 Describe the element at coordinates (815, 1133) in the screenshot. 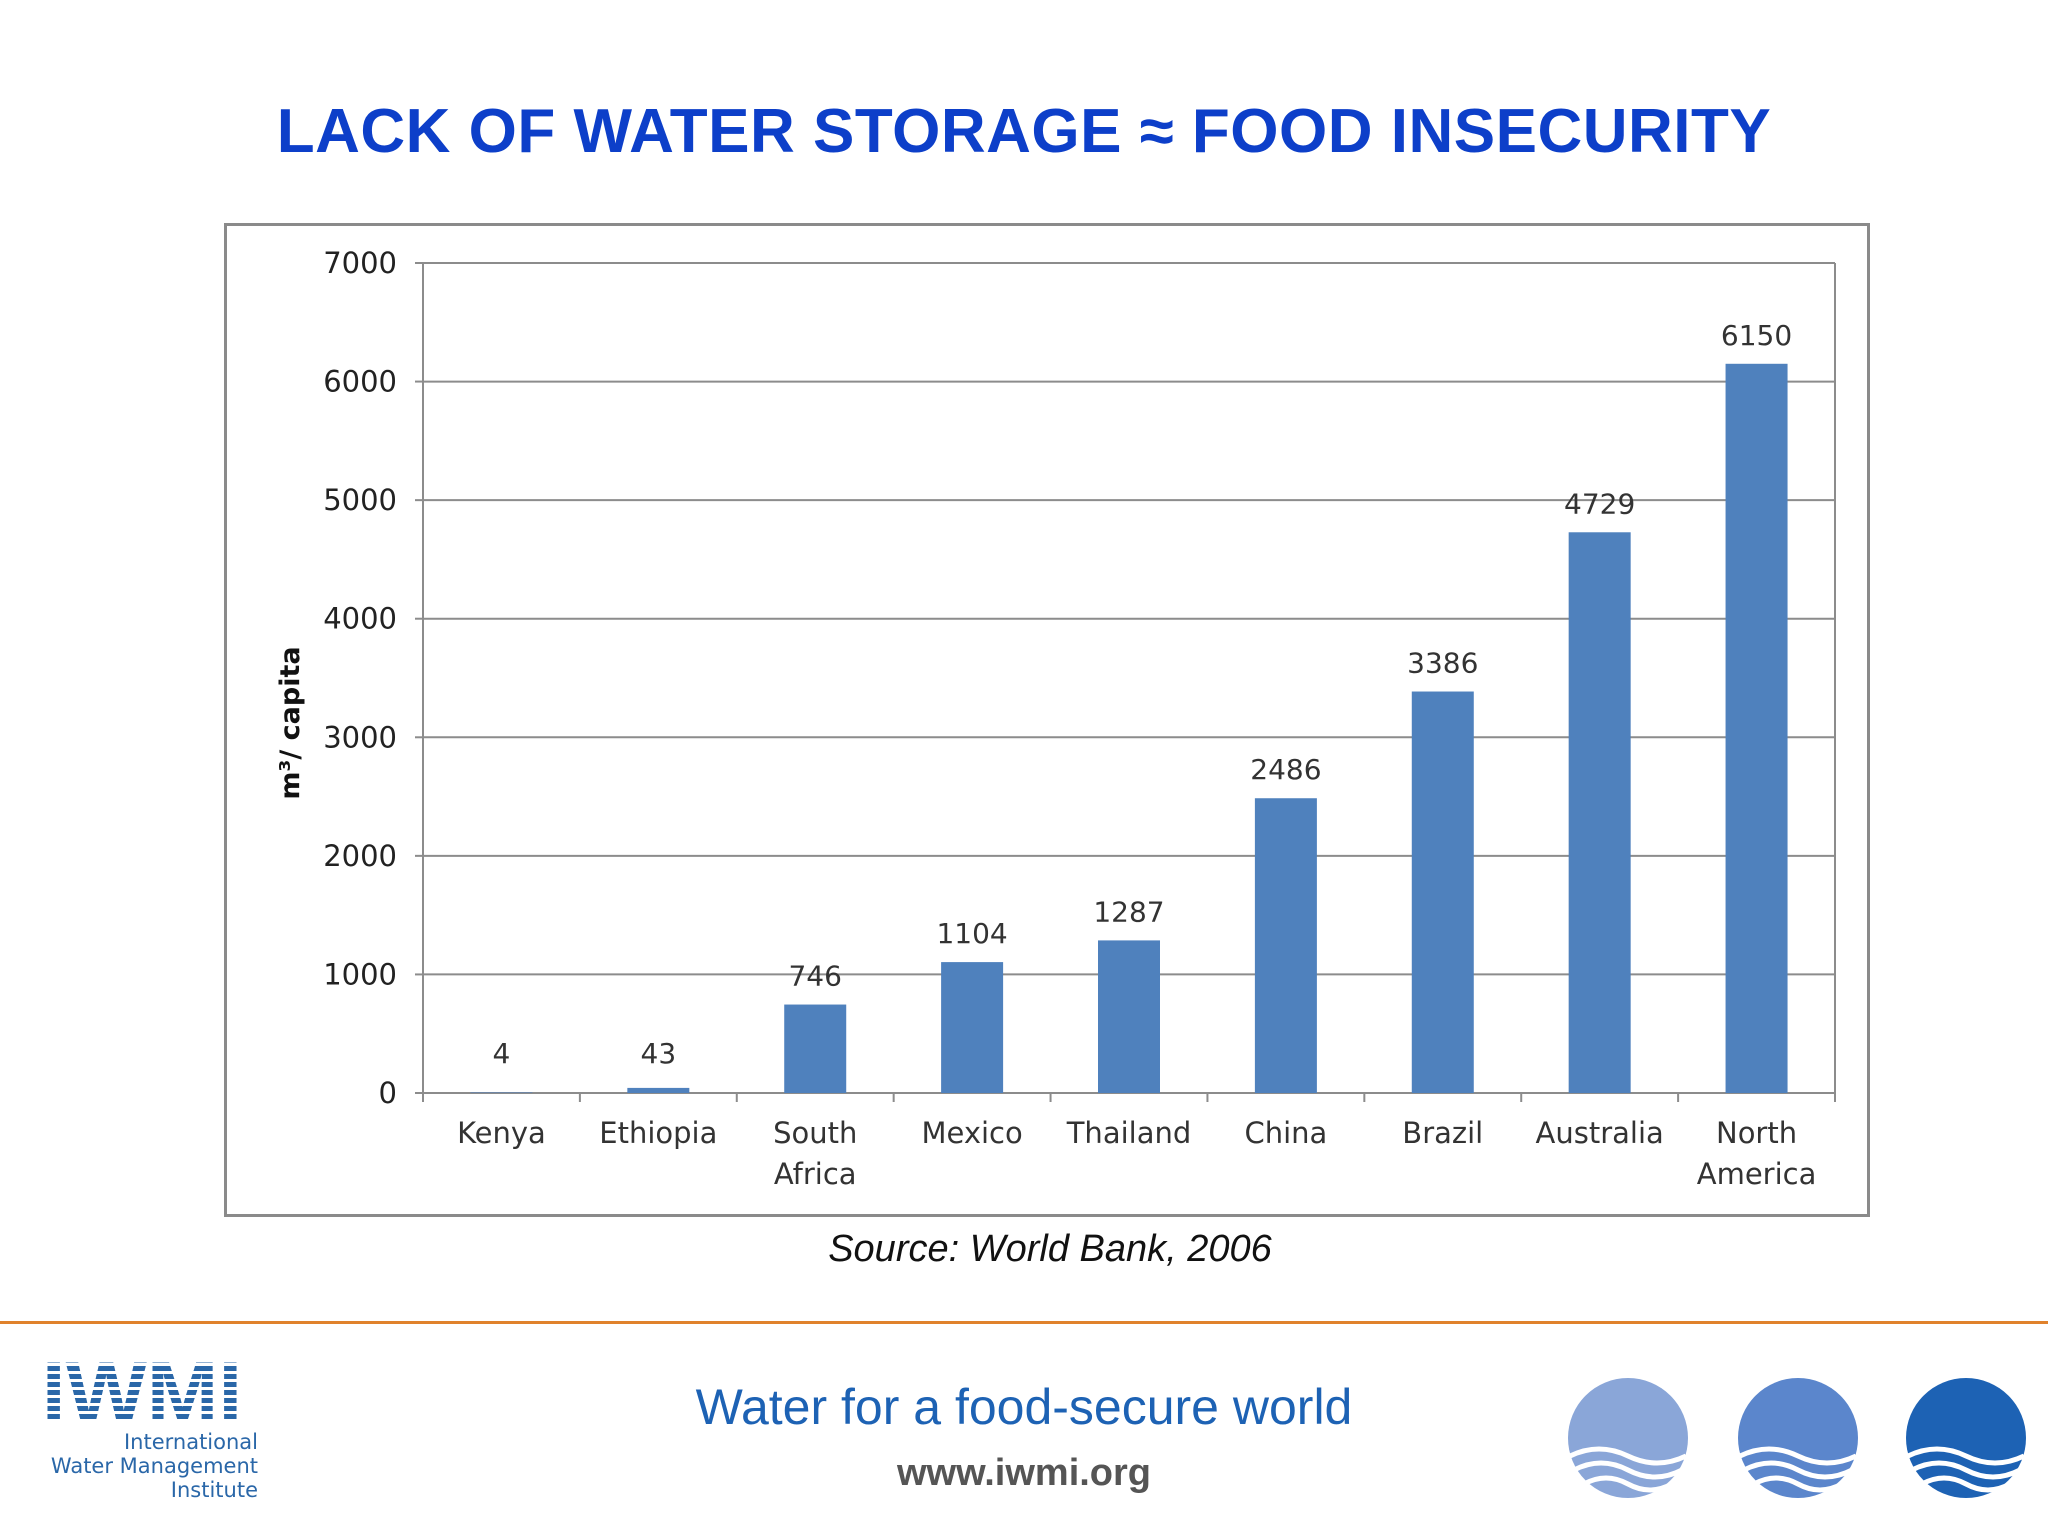

I see `x-category-label: South` at that location.